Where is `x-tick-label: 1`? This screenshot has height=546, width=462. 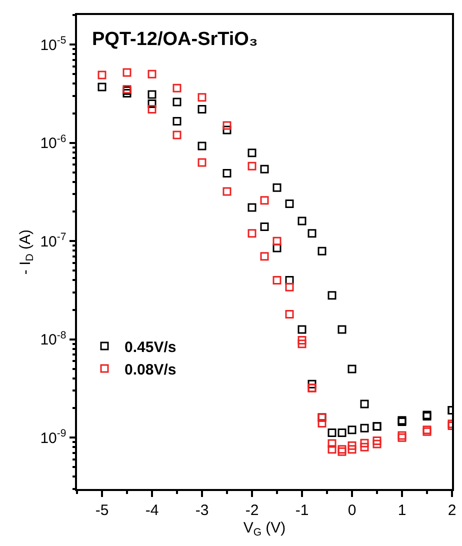
x-tick-label: 1 is located at coordinates (402, 510).